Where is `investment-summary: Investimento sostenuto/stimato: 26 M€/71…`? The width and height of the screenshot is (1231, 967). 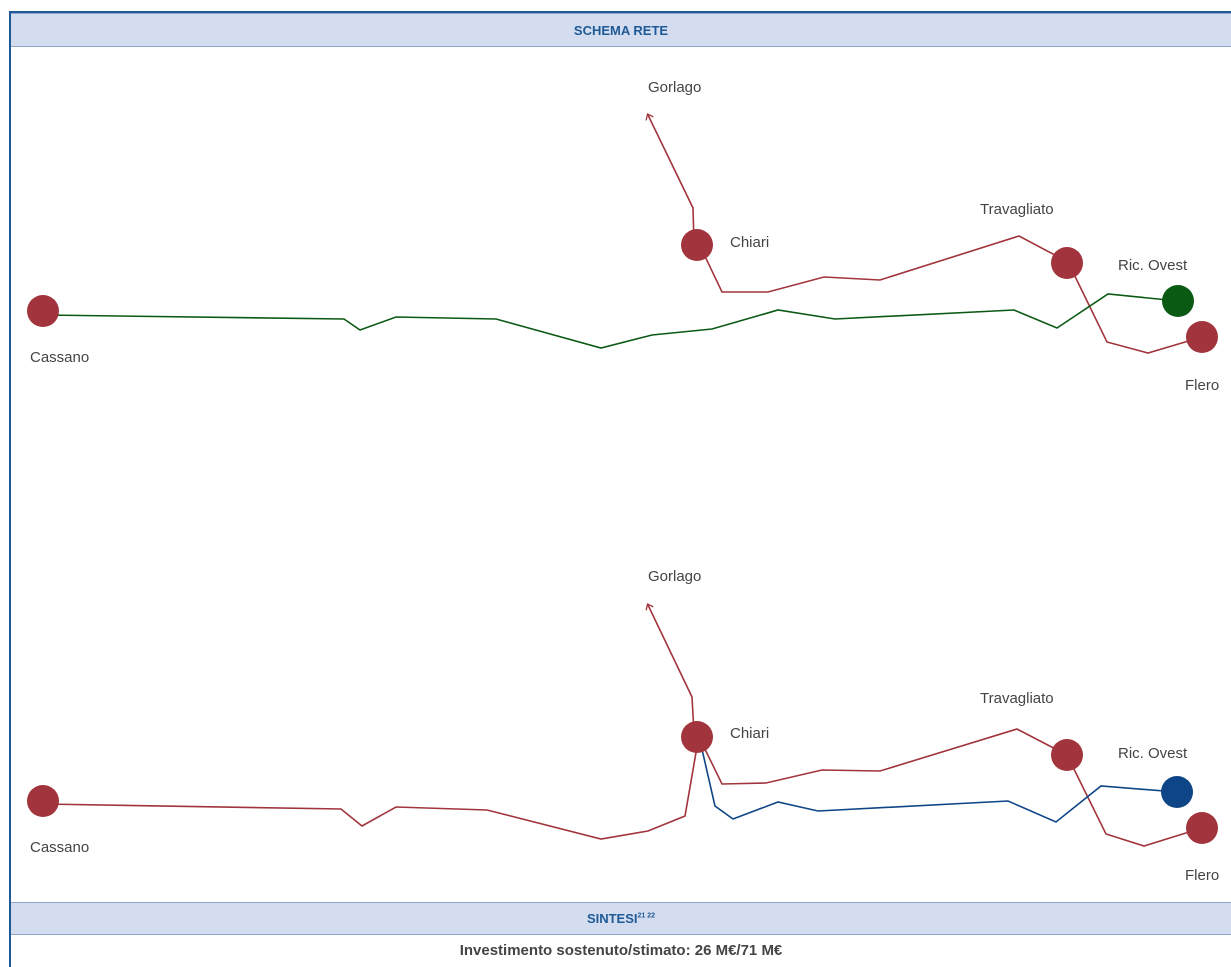 investment-summary: Investimento sostenuto/stimato: 26 M€/71… is located at coordinates (621, 951).